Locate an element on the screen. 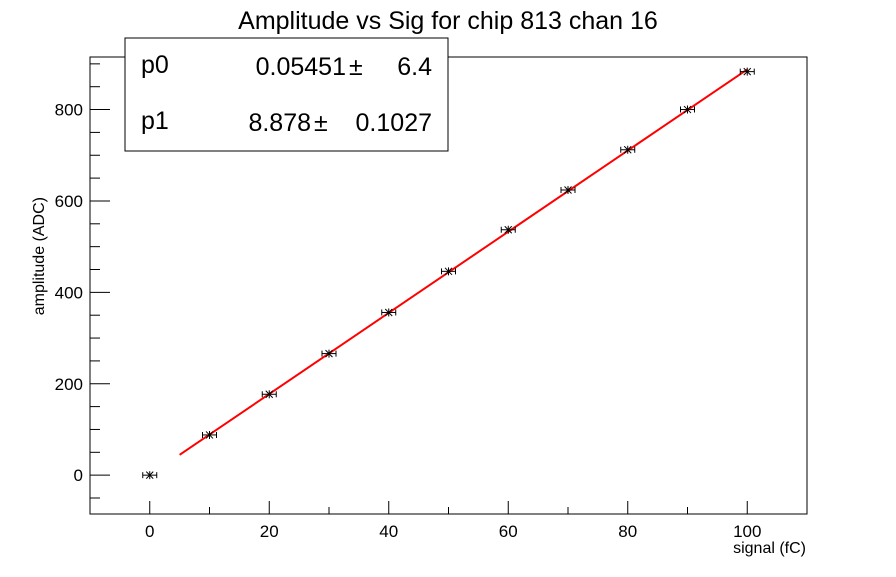 Image resolution: width=896 pixels, height=577 pixels. p1-label: p1 is located at coordinates (155, 121).